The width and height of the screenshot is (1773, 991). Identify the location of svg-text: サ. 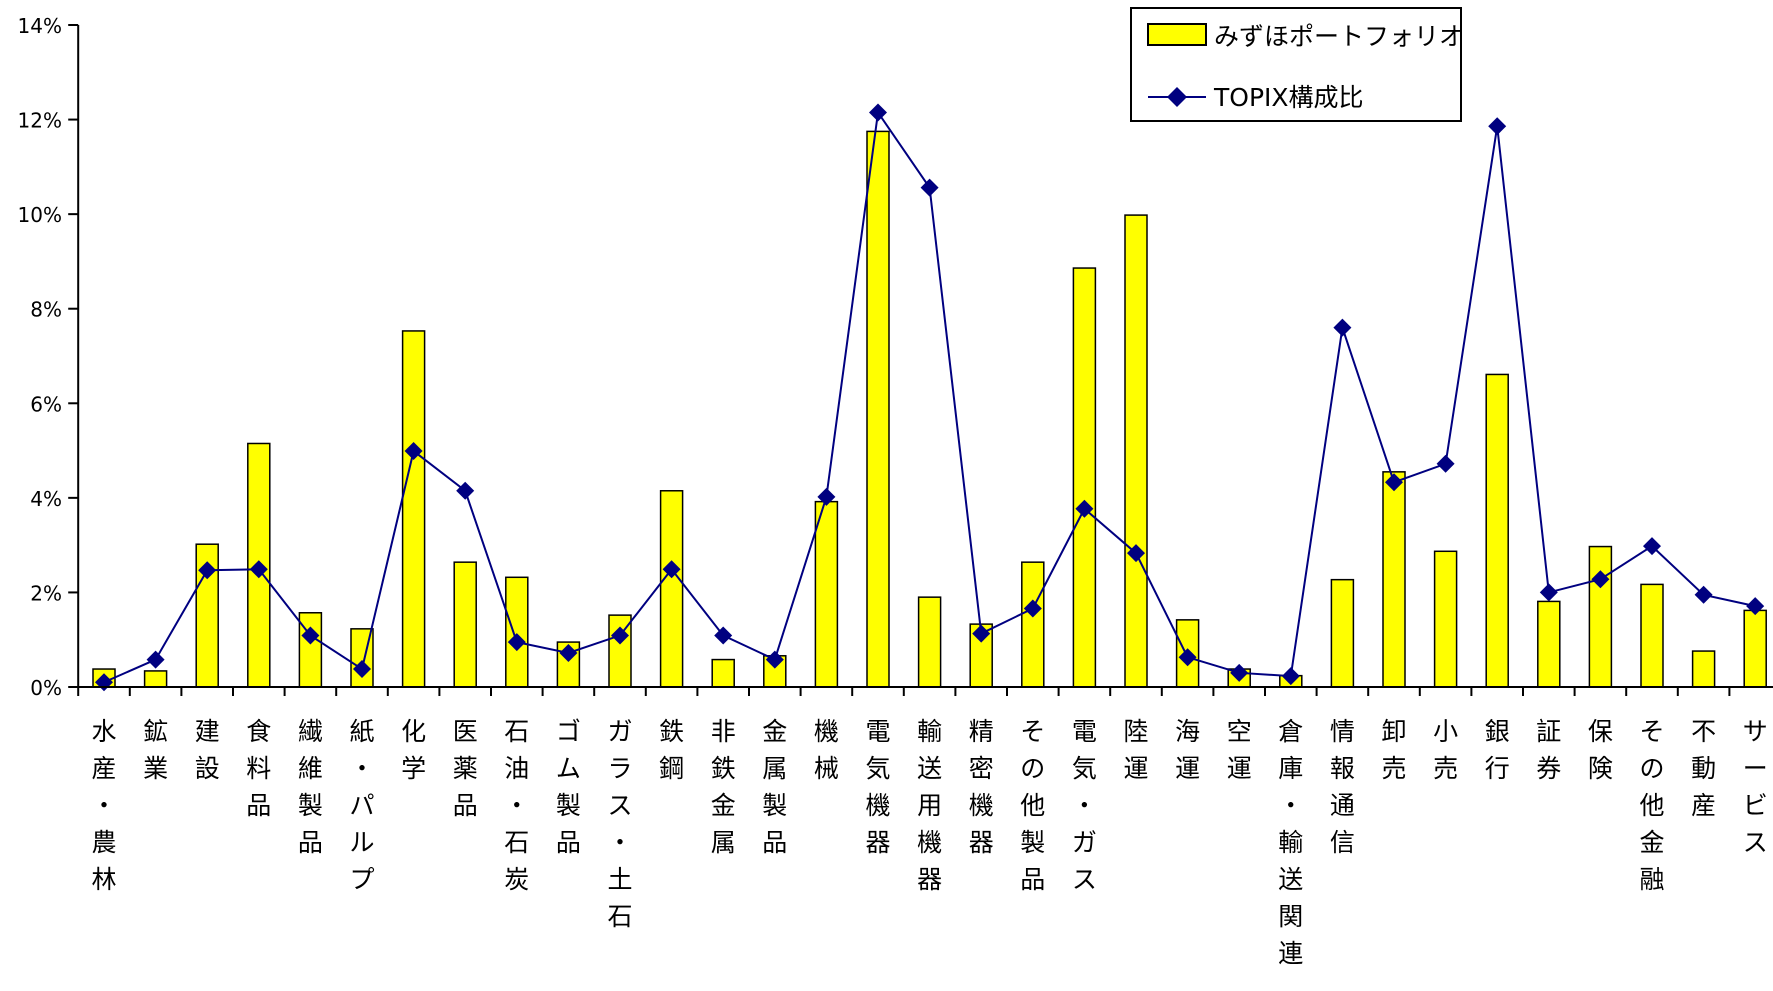
(1755, 731).